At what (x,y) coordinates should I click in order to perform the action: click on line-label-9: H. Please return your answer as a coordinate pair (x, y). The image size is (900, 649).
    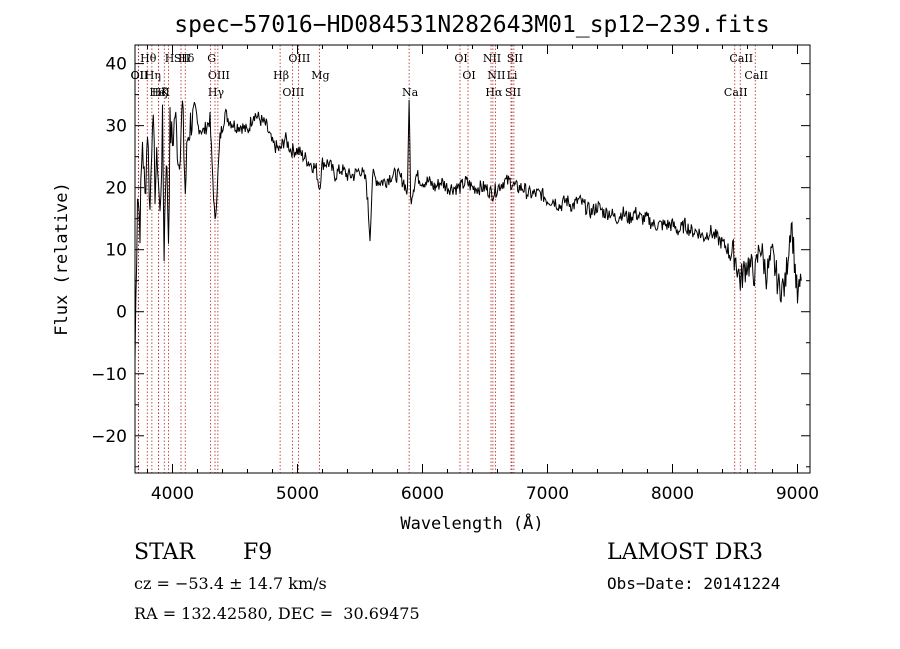
    Looking at the image, I should click on (170, 58).